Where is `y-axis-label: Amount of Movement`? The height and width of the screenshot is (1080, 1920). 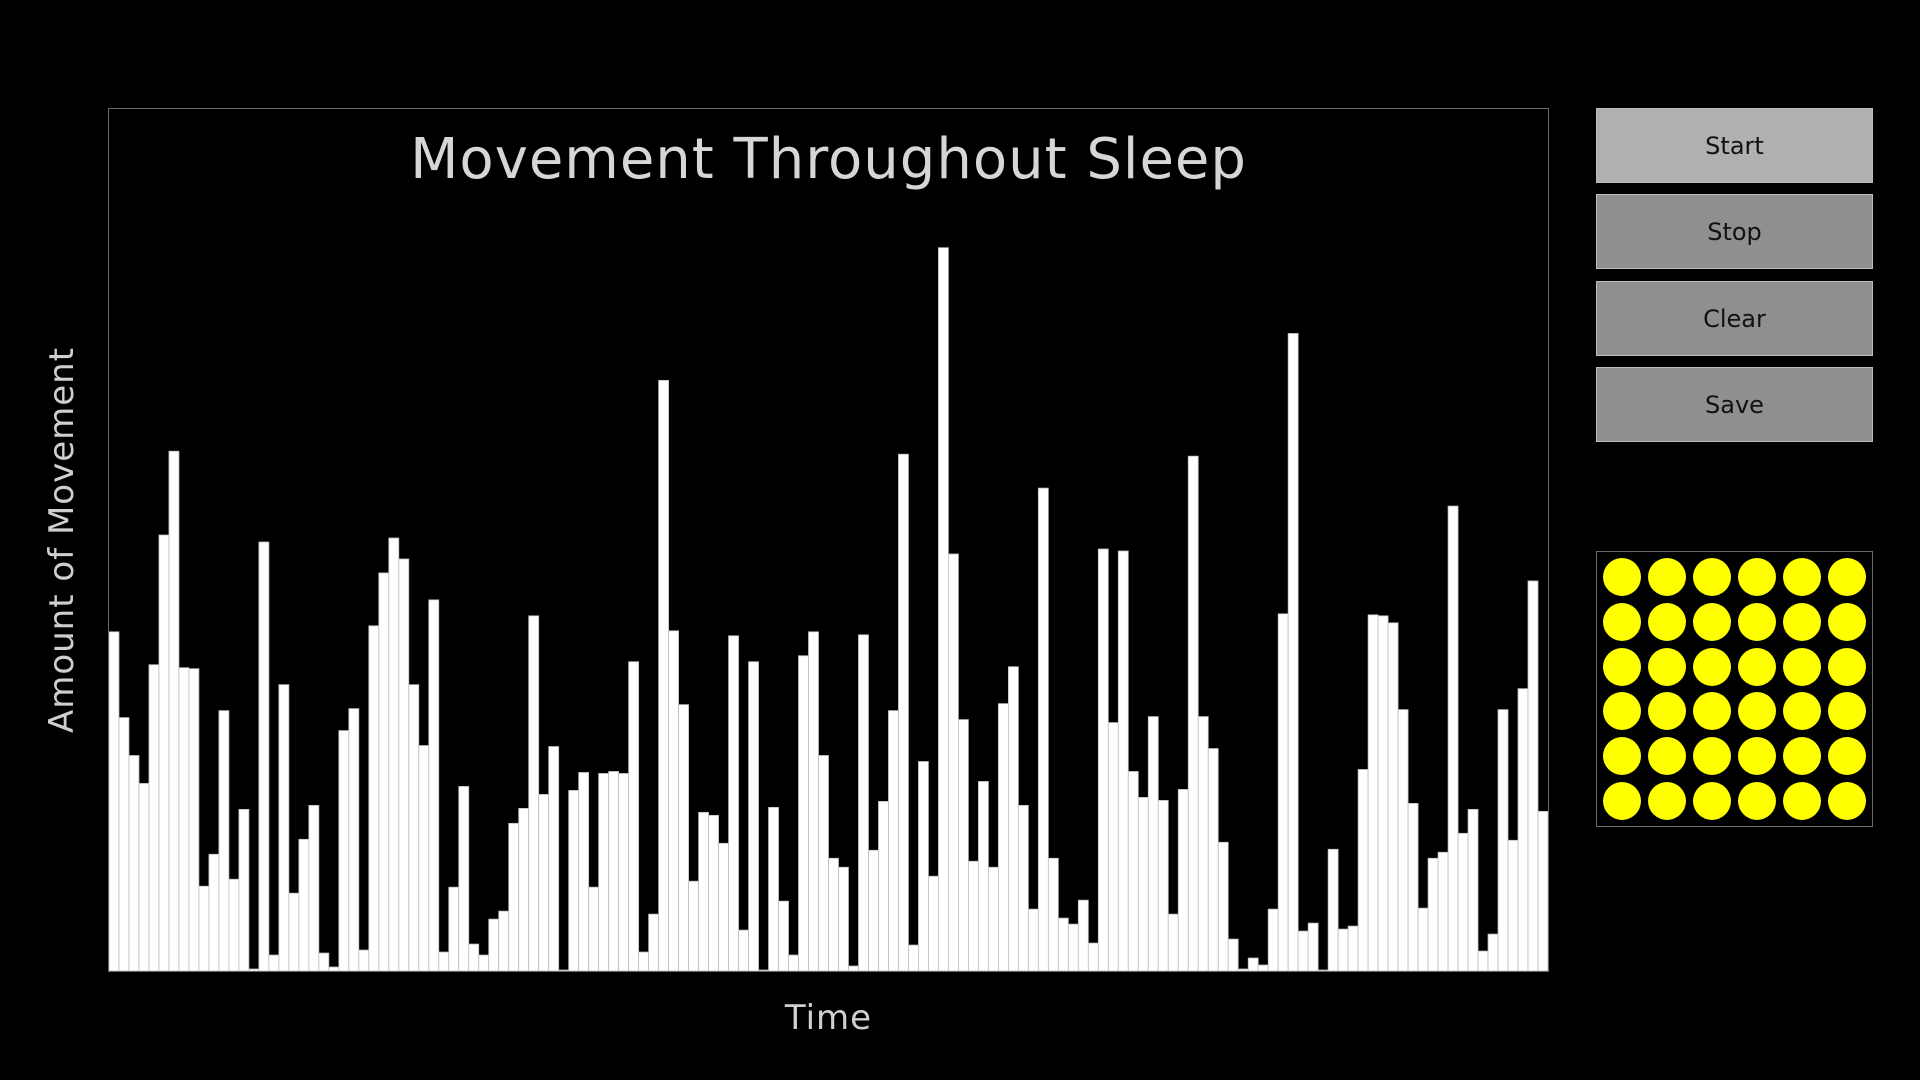 y-axis-label: Amount of Movement is located at coordinates (62, 540).